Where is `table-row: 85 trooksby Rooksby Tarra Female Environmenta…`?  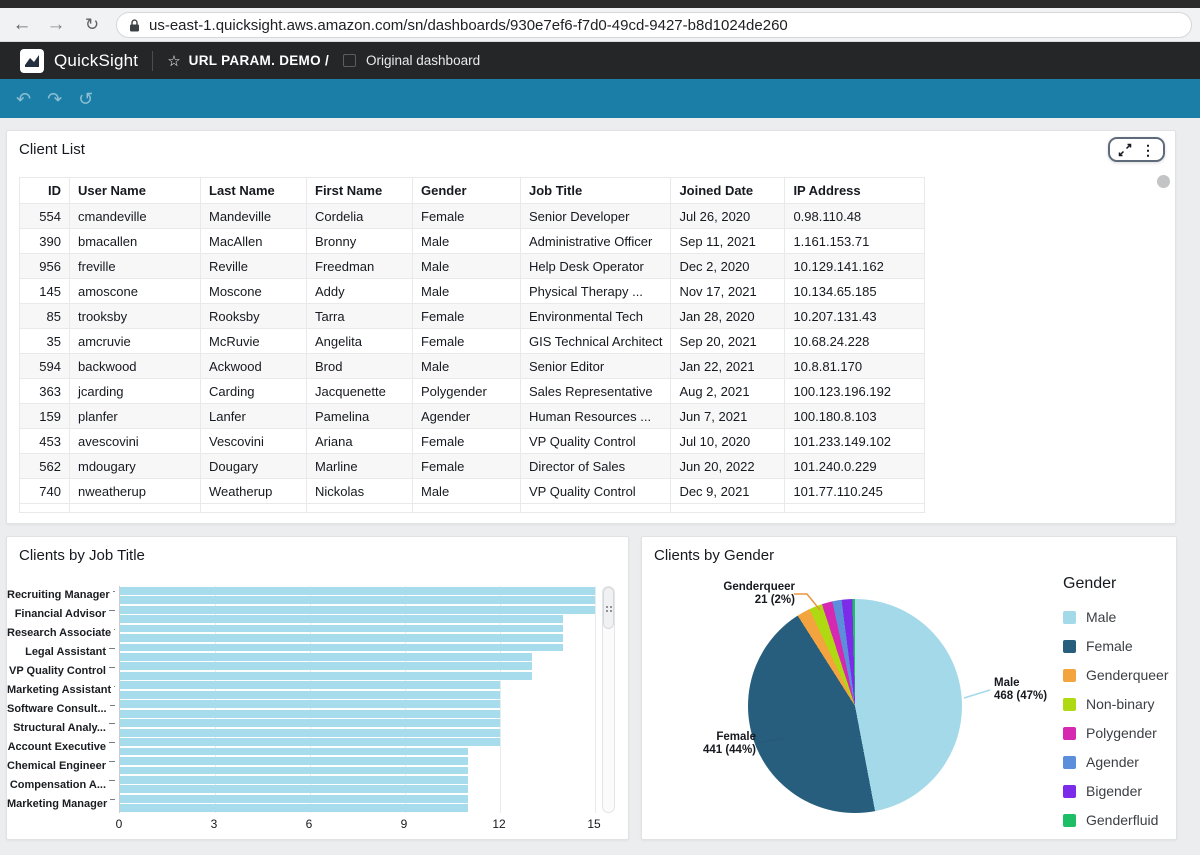
table-row: 85 trooksby Rooksby Tarra Female Environmenta… is located at coordinates (472, 316).